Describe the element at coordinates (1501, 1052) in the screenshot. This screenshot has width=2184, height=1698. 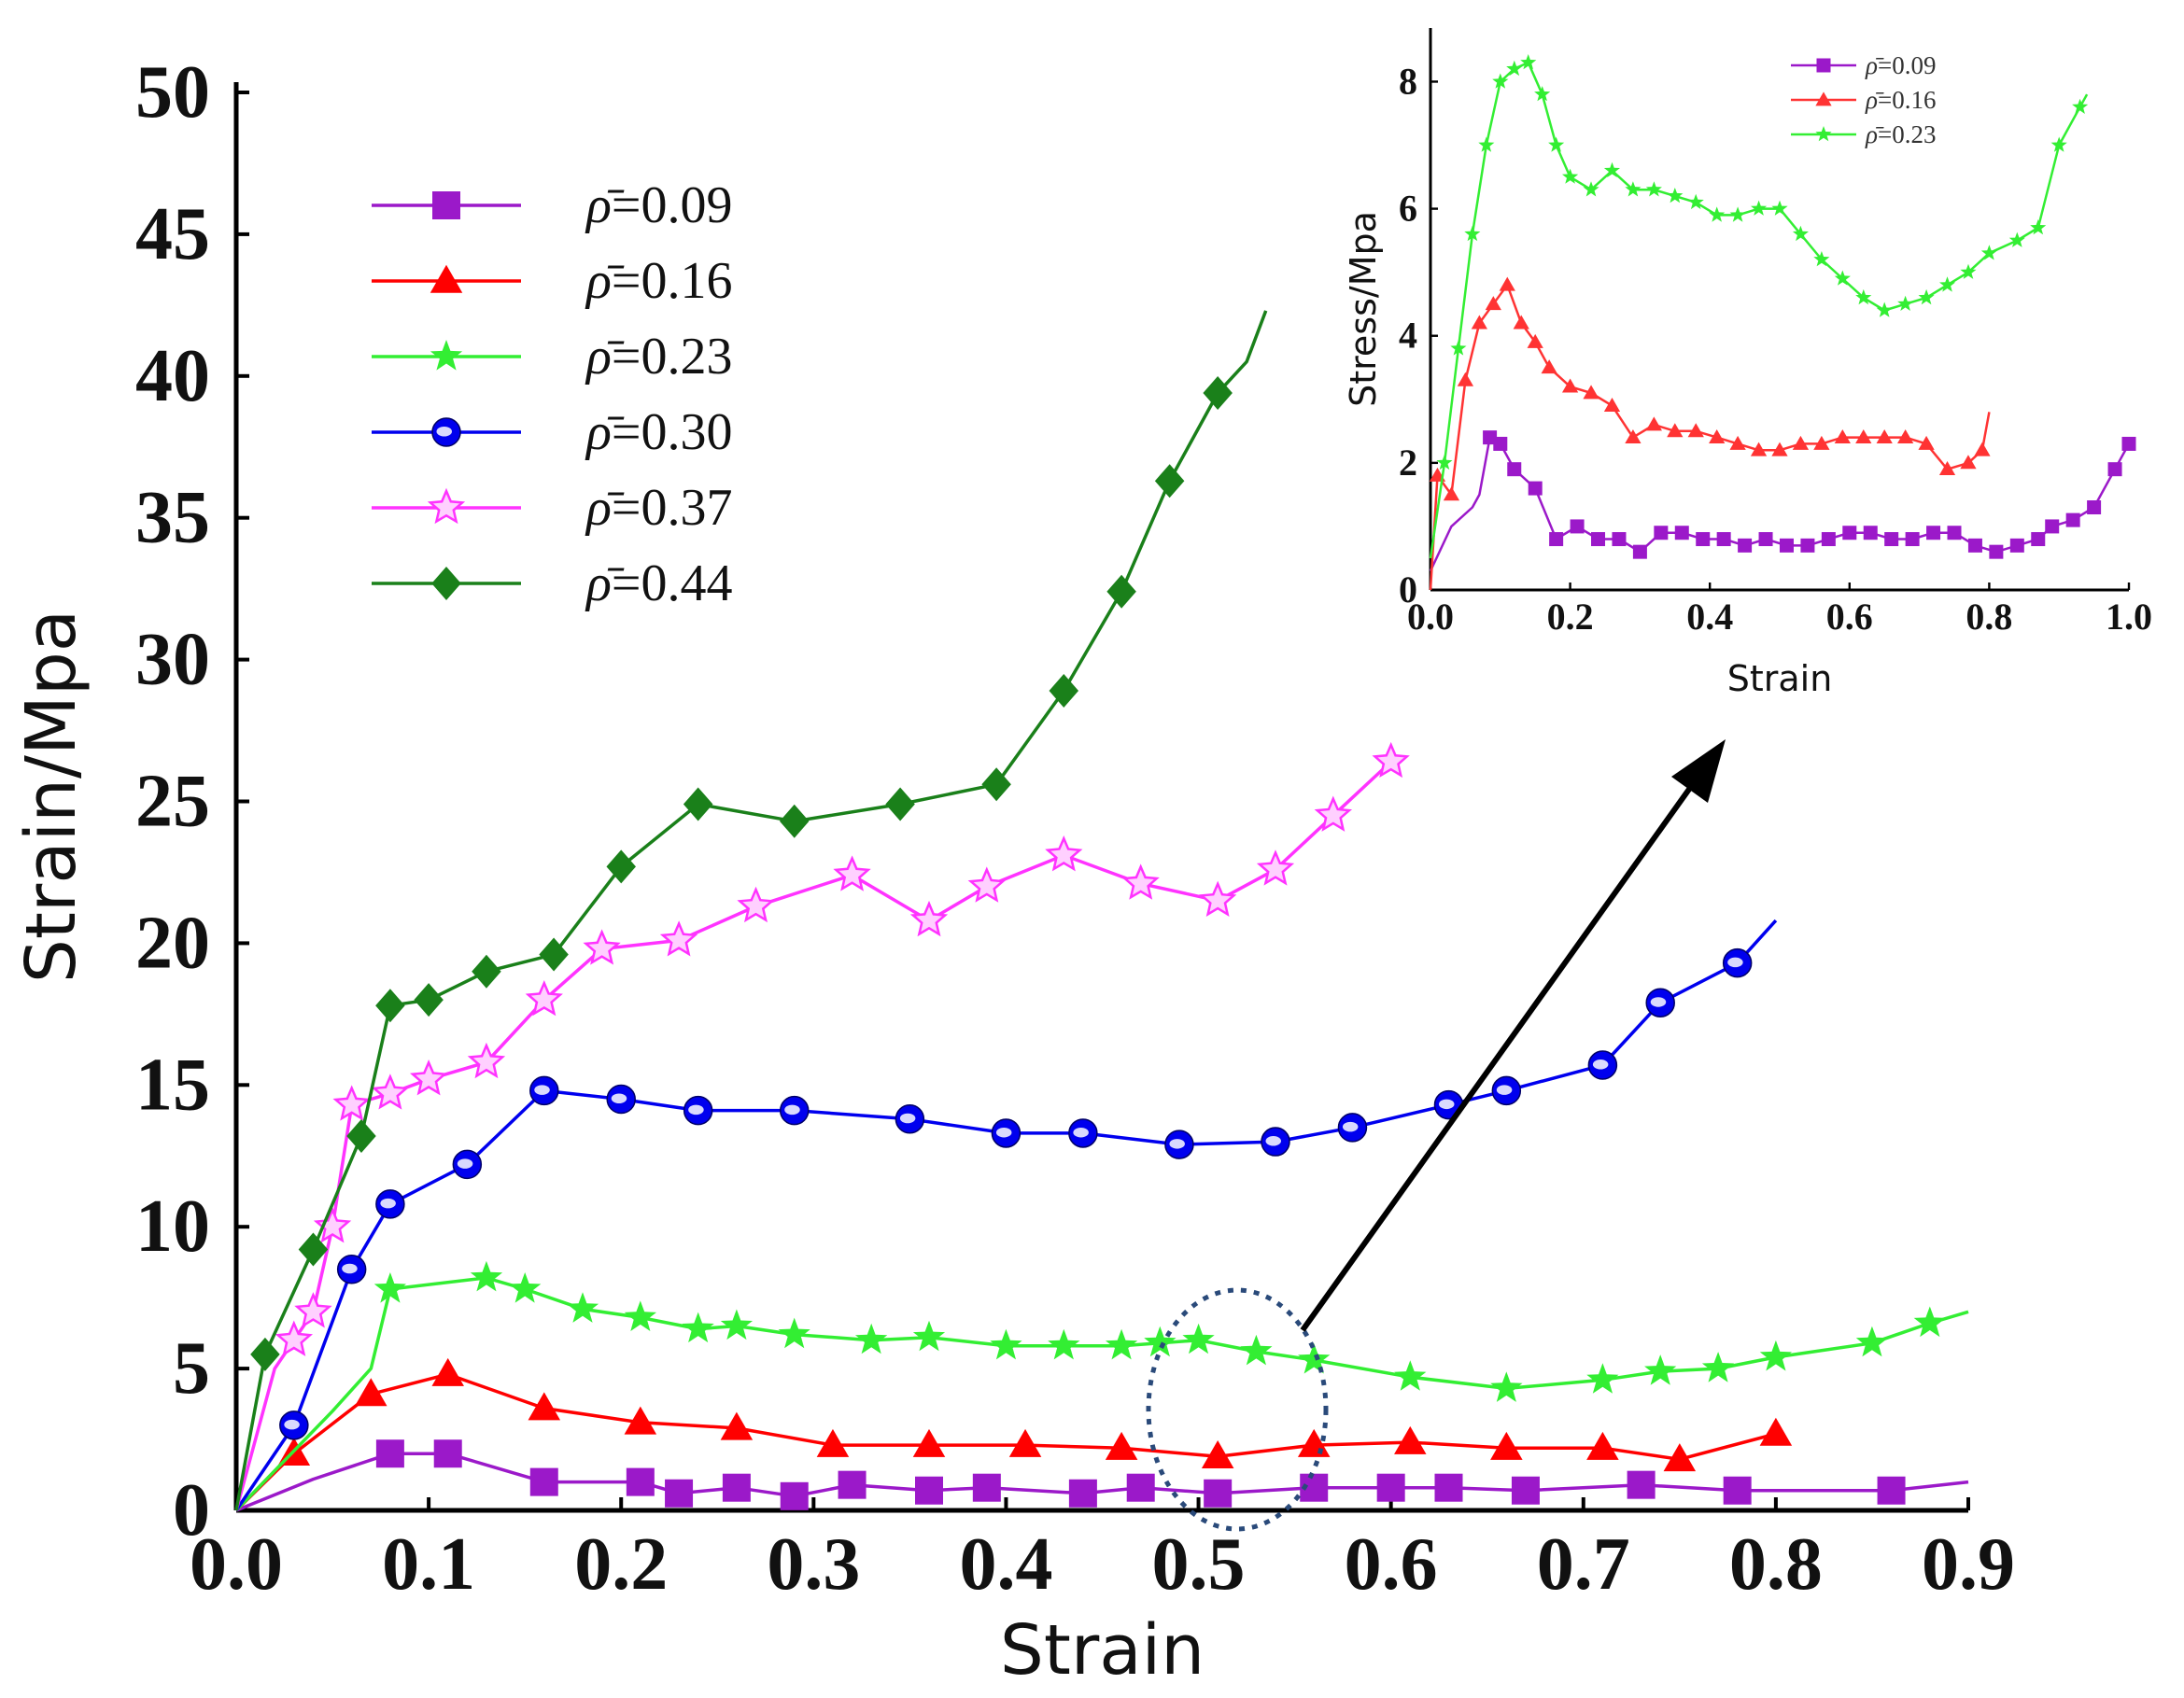
I see `zoom-arrow` at that location.